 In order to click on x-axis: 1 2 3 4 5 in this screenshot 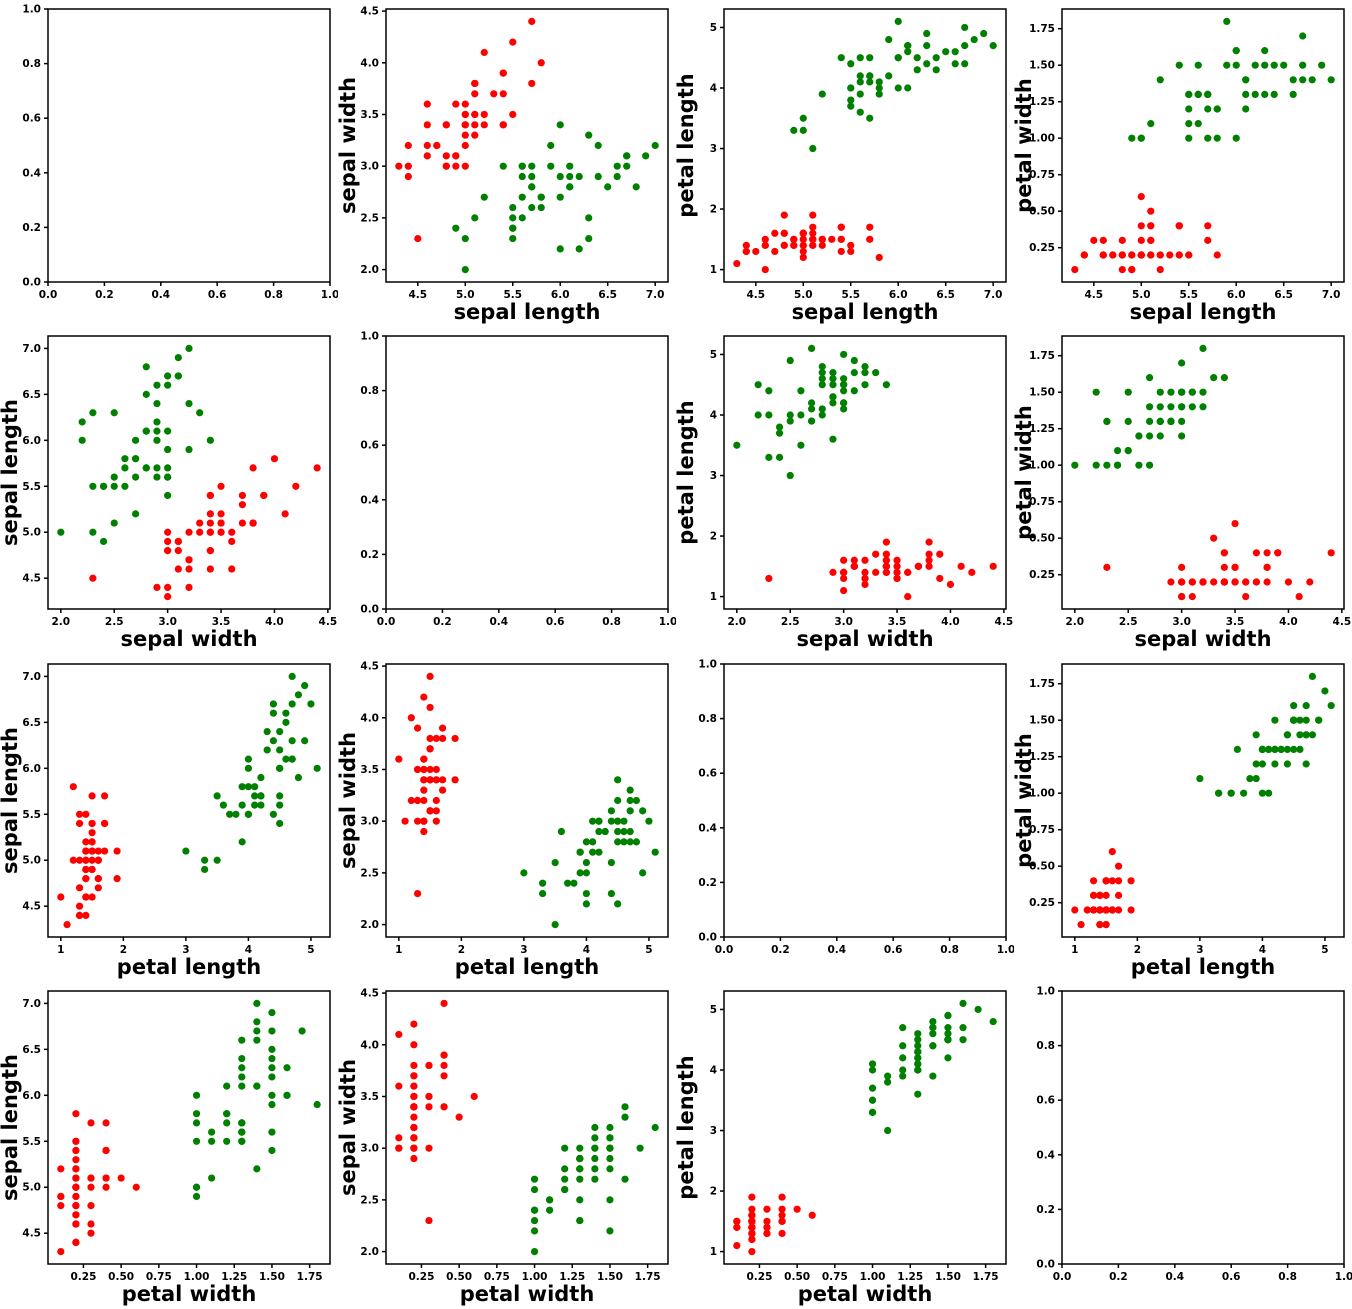, I will do `click(186, 946)`.